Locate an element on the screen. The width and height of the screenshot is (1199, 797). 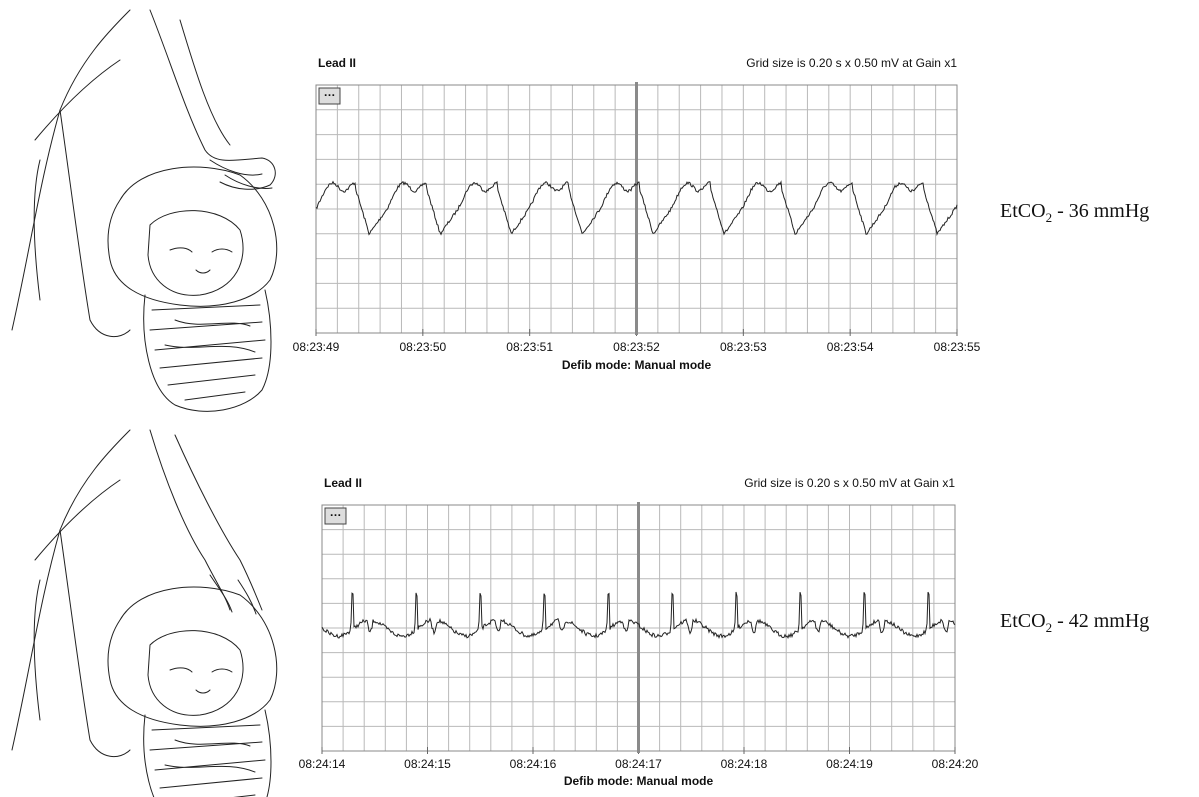
time-label: 08:24:16 is located at coordinates (533, 764).